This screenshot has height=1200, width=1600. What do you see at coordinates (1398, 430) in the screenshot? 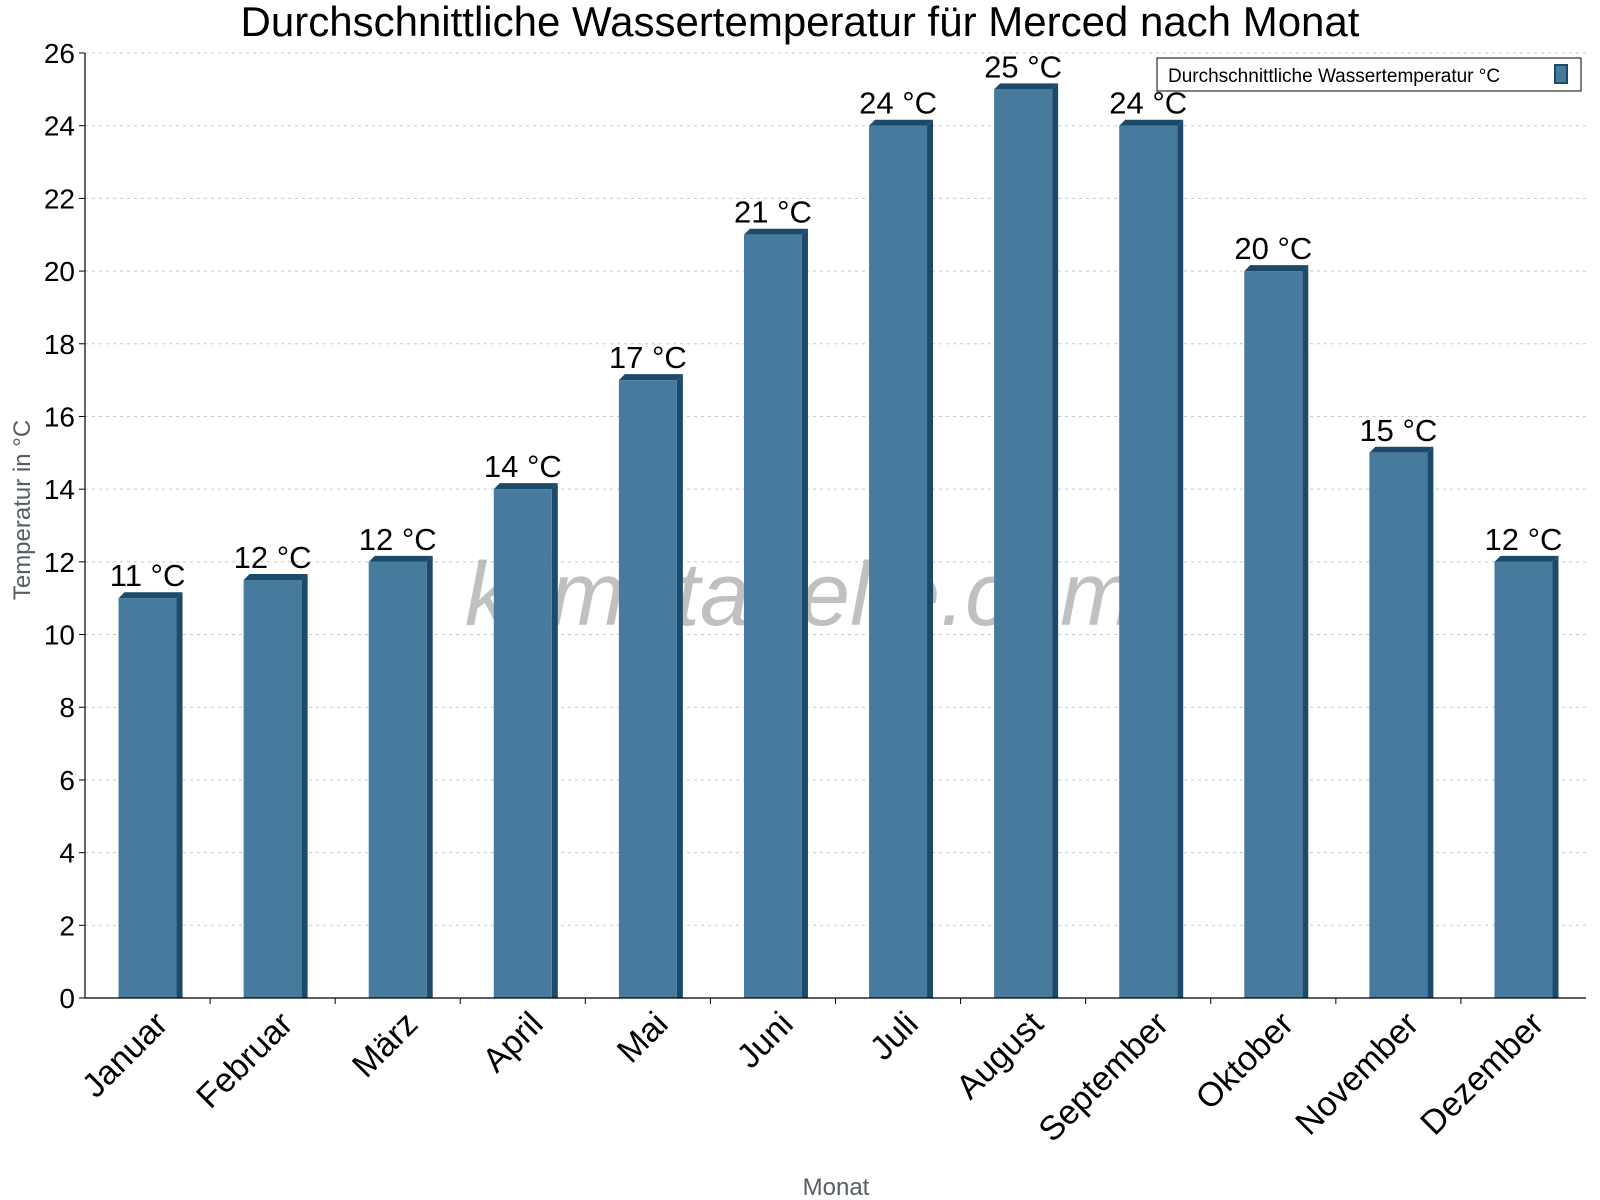
I see `data-label: 15 °C` at bounding box center [1398, 430].